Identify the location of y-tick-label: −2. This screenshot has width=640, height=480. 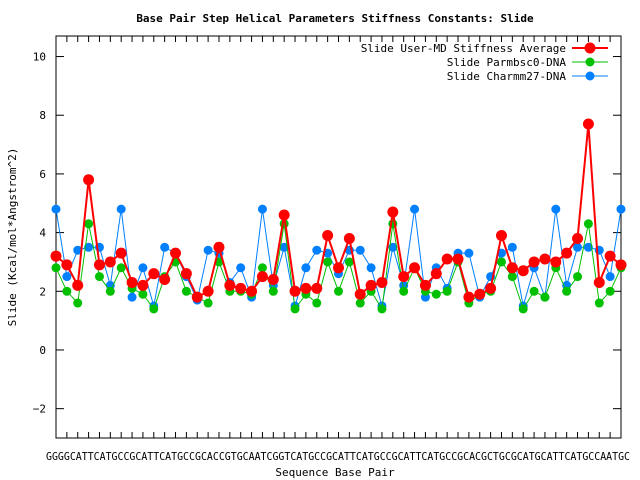
(39, 409).